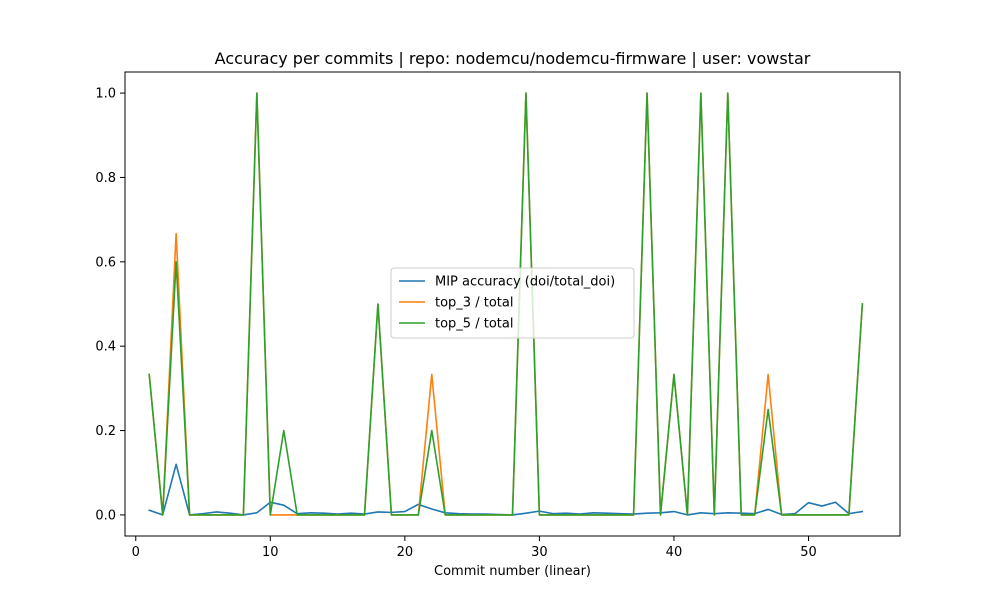 Image resolution: width=1000 pixels, height=600 pixels. What do you see at coordinates (525, 282) in the screenshot?
I see `legend-label-1: MIP accuracy (doi/total_doi)` at bounding box center [525, 282].